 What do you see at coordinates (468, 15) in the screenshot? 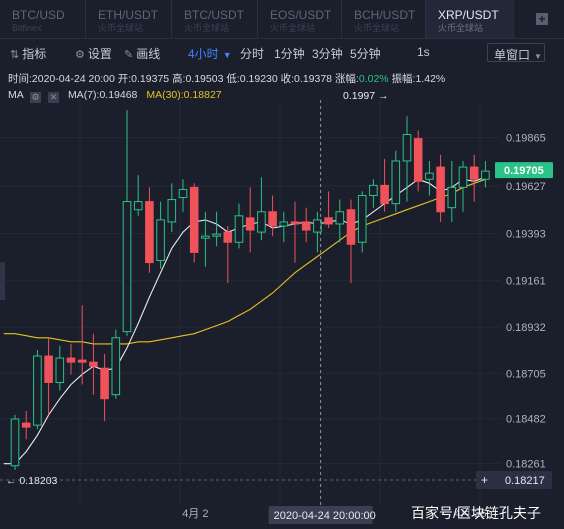
I see `tab-pair: XRP/USDT` at bounding box center [468, 15].